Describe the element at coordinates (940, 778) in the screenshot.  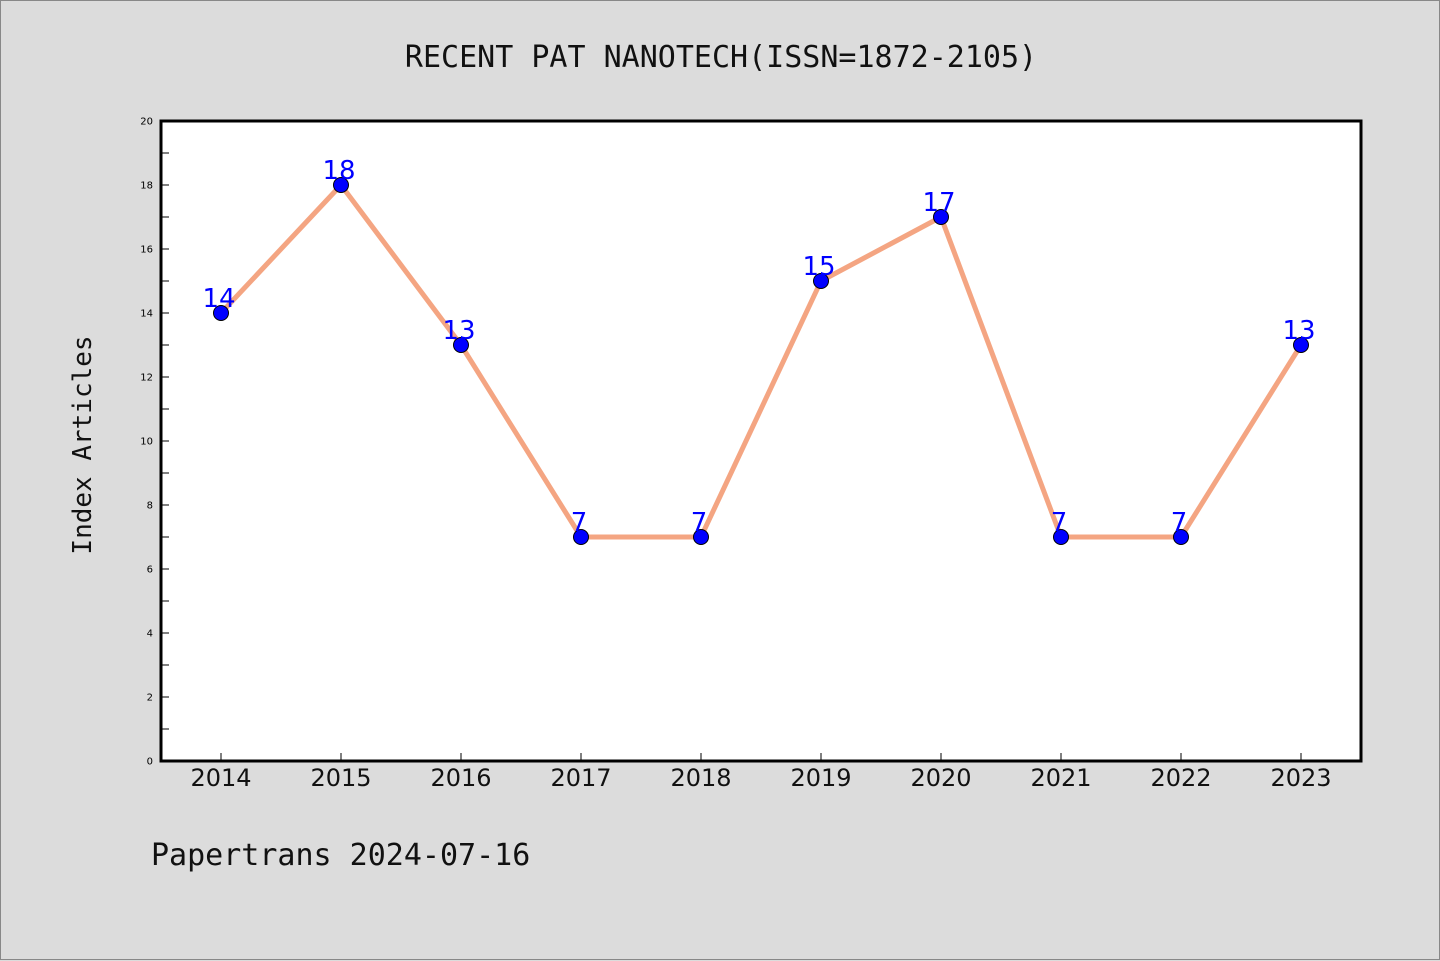
I see `x-tick-label: 2020` at that location.